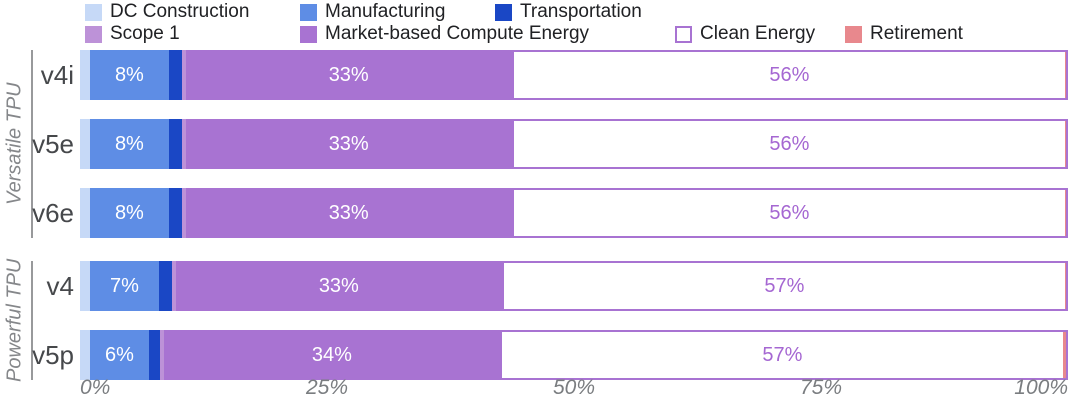  What do you see at coordinates (93, 34) in the screenshot?
I see `legend-swatch-scope-1-icon` at bounding box center [93, 34].